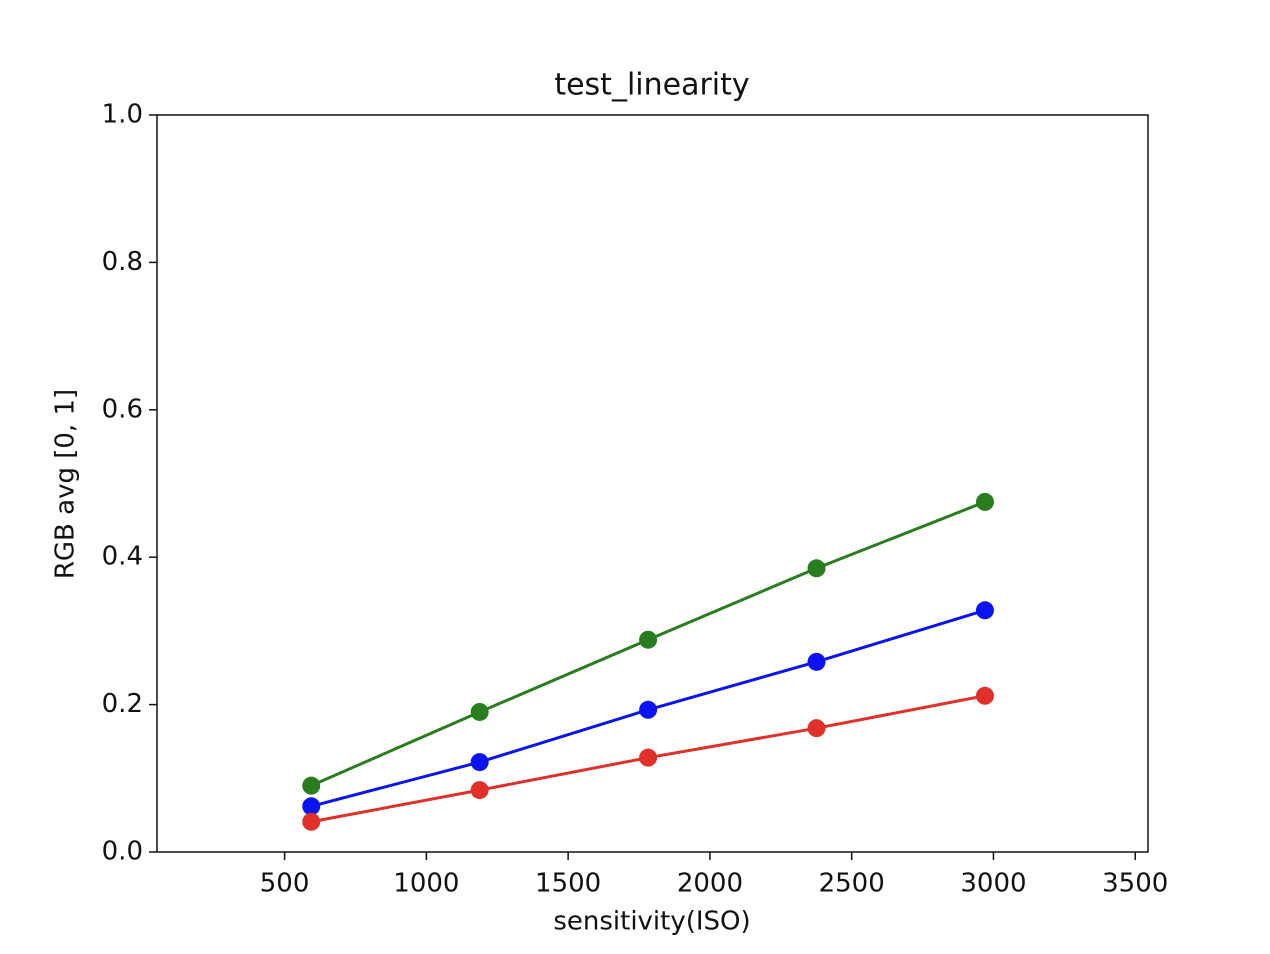  I want to click on x-tick-label: 1500, so click(568, 884).